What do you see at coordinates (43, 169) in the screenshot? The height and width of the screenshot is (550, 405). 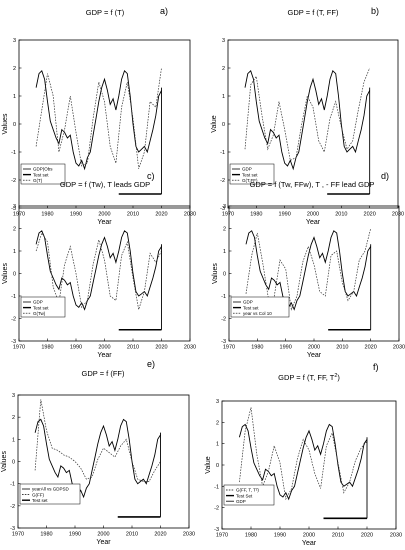 I see `legend-label: GDP(Obs` at bounding box center [43, 169].